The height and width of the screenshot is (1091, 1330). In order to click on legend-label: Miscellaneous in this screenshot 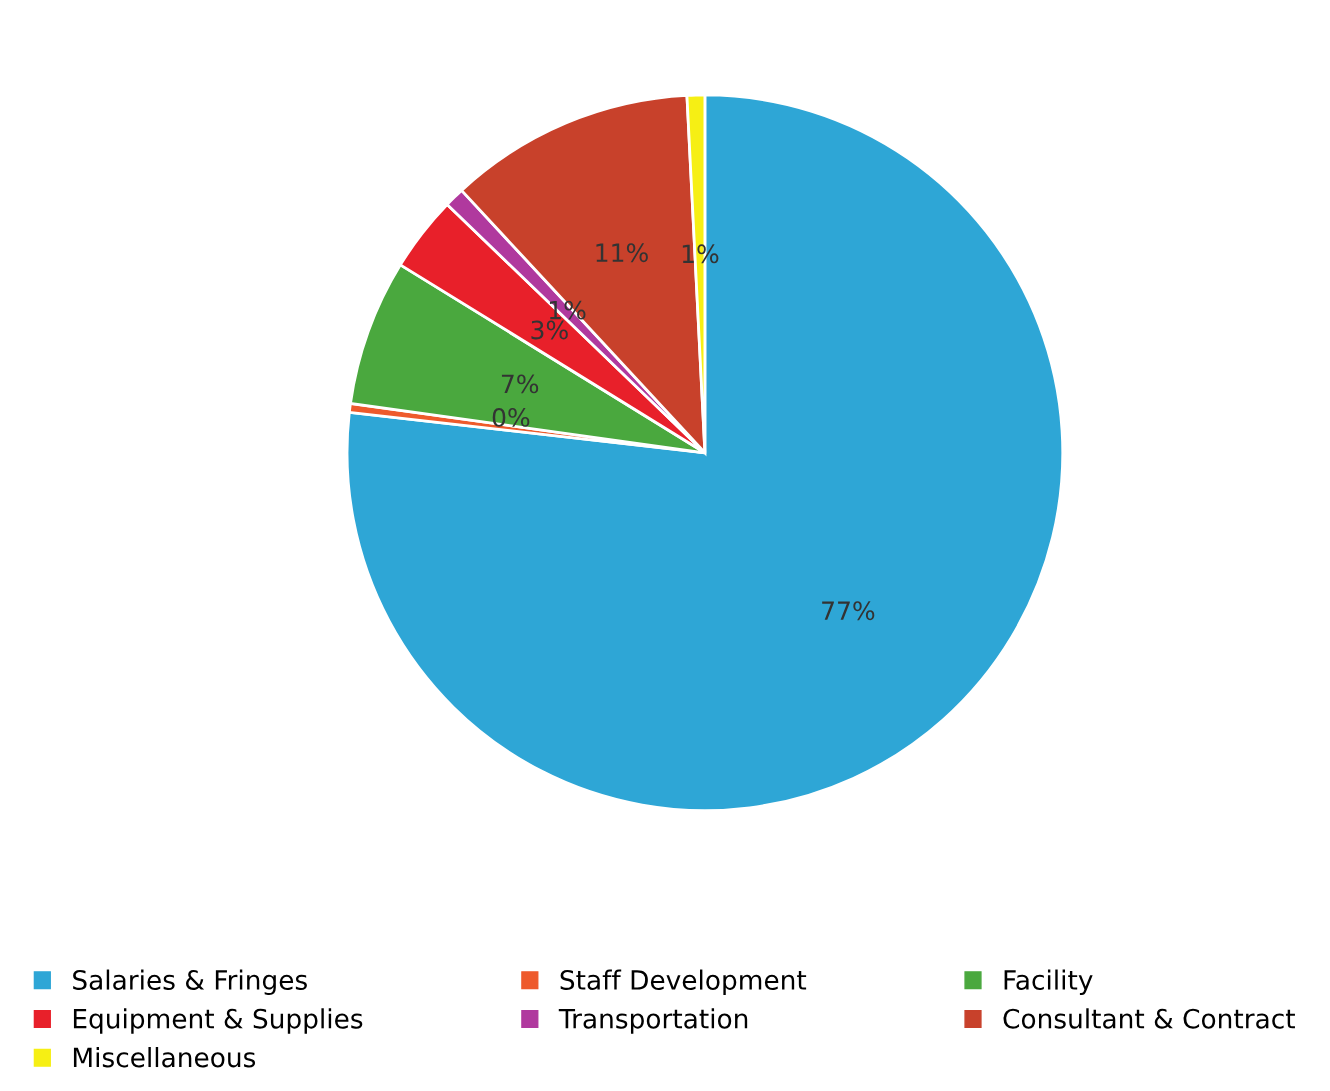, I will do `click(164, 1057)`.